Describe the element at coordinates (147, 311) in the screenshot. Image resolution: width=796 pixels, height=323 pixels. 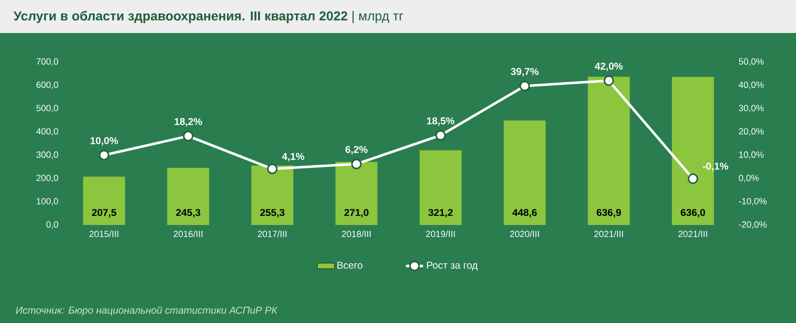
I see `text: Источник: Бюро национальной статистики АСПиР РК` at that location.